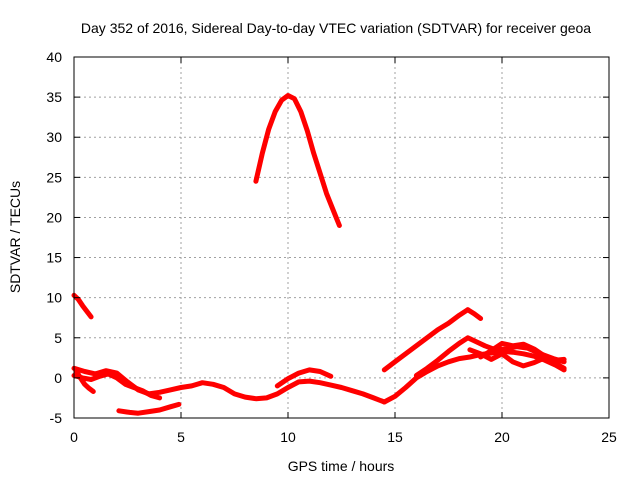 The width and height of the screenshot is (640, 480). I want to click on x-tick-label: 10, so click(288, 437).